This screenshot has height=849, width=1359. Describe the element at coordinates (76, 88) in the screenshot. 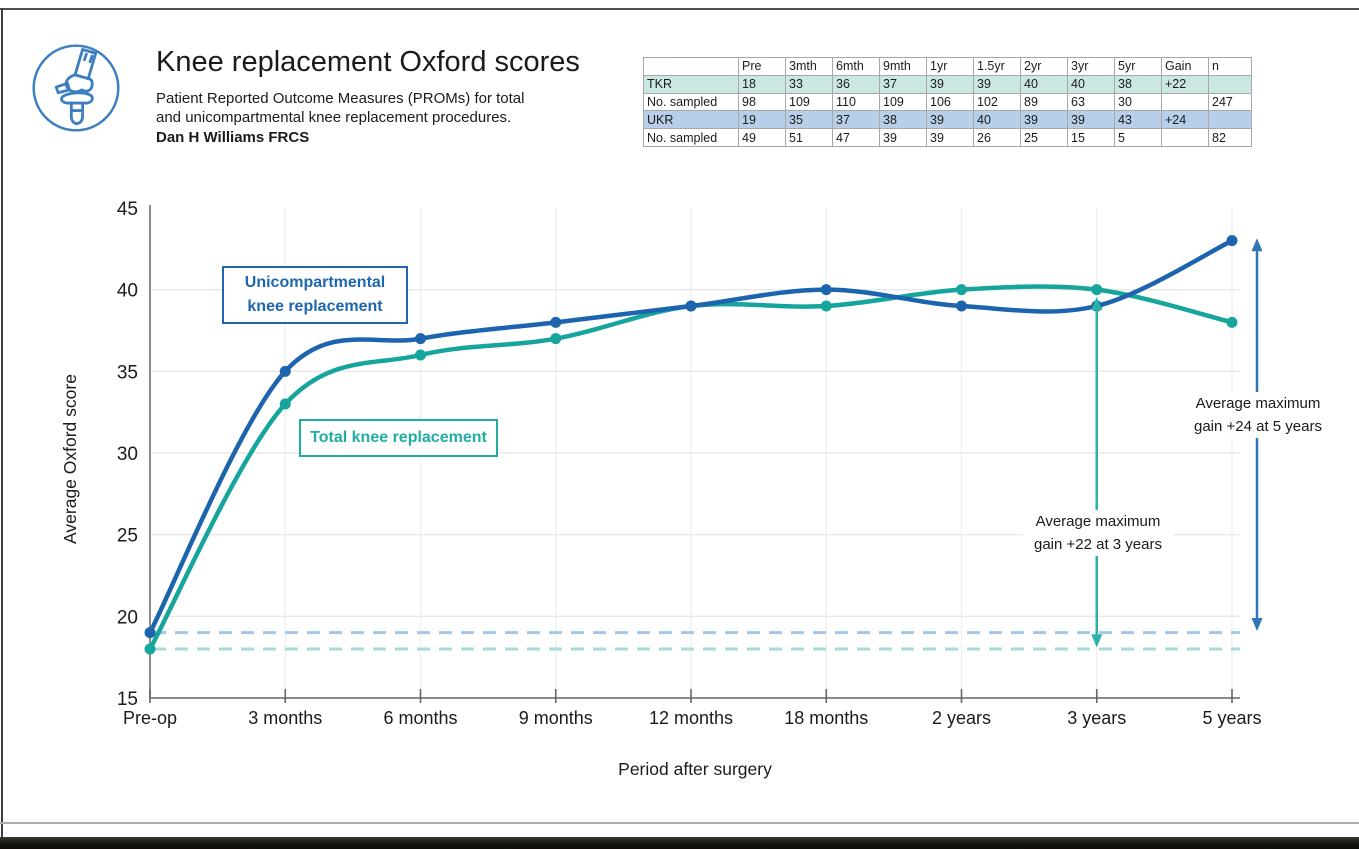

I see `knee-prosthesis-icon` at that location.